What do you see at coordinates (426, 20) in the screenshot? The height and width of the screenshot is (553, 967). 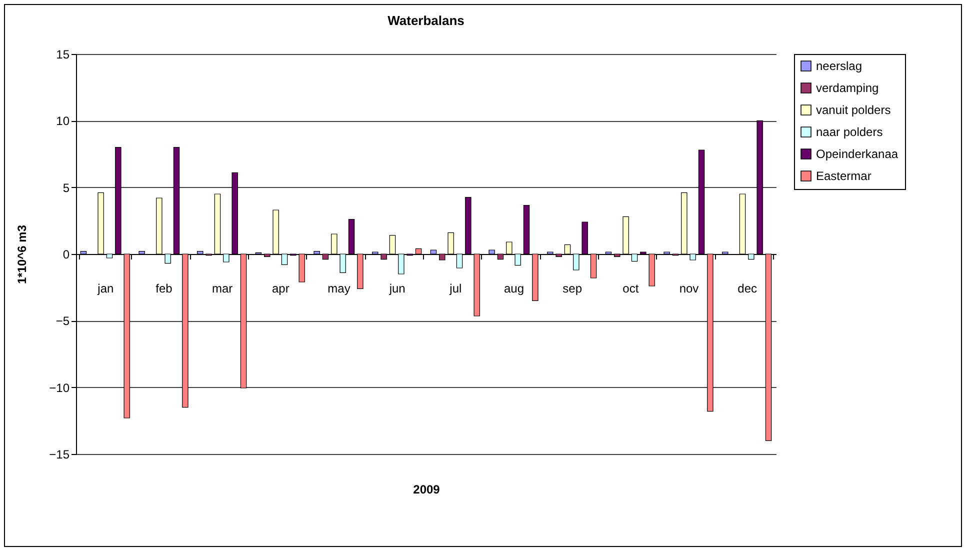 I see `chart-title: Waterbalans` at bounding box center [426, 20].